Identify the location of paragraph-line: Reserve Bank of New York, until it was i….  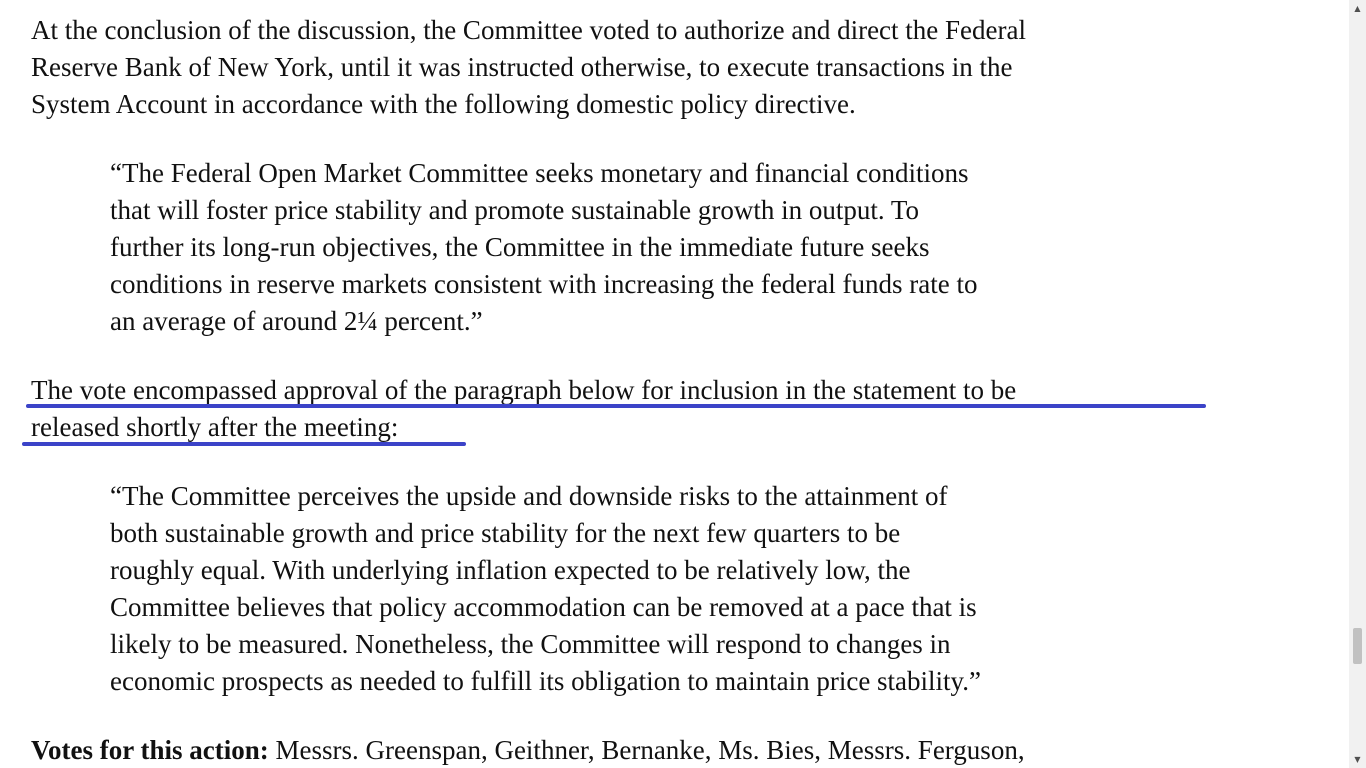
(522, 67).